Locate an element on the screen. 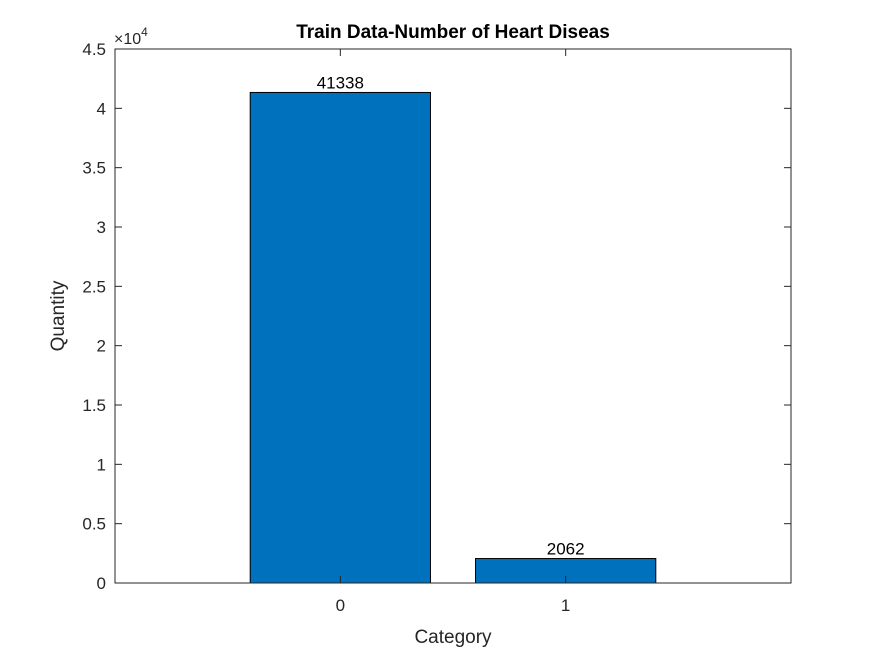 The height and width of the screenshot is (656, 875). y-tick-label: 1.5 is located at coordinates (94, 405).